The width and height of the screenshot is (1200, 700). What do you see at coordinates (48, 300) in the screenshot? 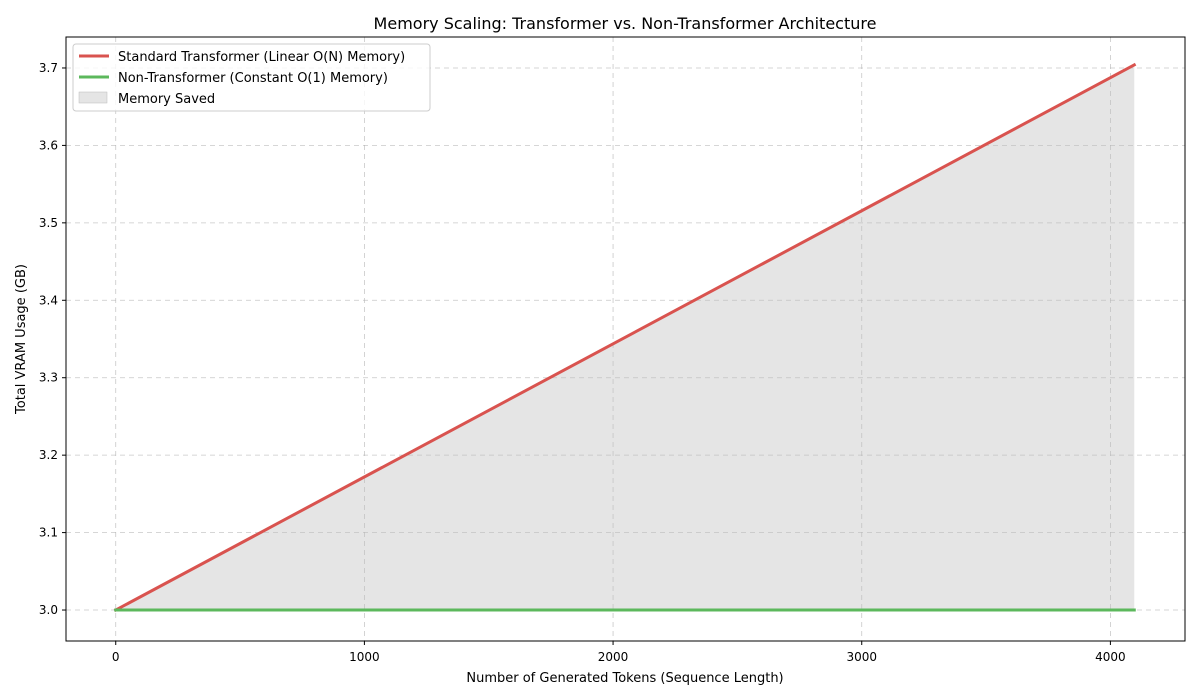
I see `y-tick-label: 3.4` at bounding box center [48, 300].